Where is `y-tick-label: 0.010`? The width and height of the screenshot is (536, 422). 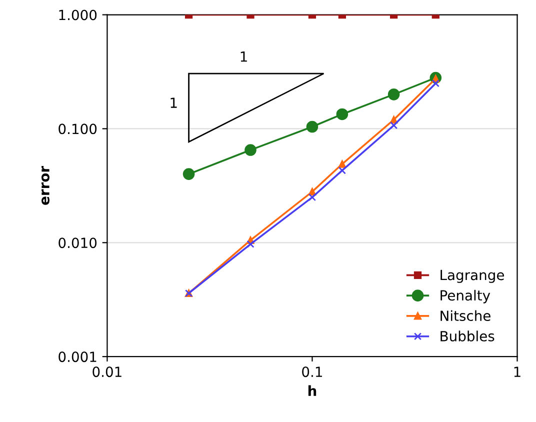
y-tick-label: 0.010 is located at coordinates (77, 243).